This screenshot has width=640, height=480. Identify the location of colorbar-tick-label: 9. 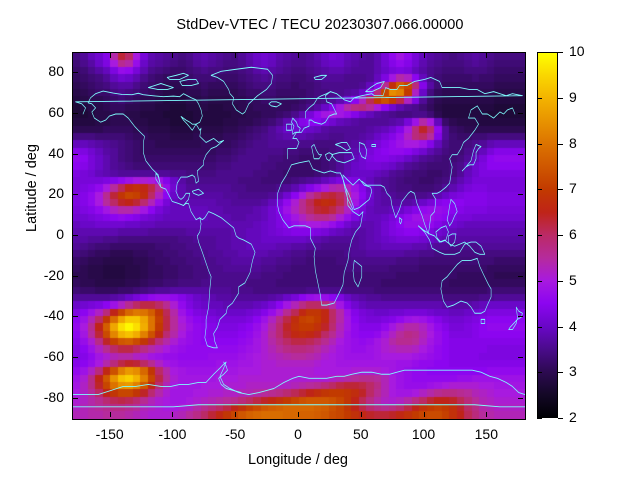
(573, 96).